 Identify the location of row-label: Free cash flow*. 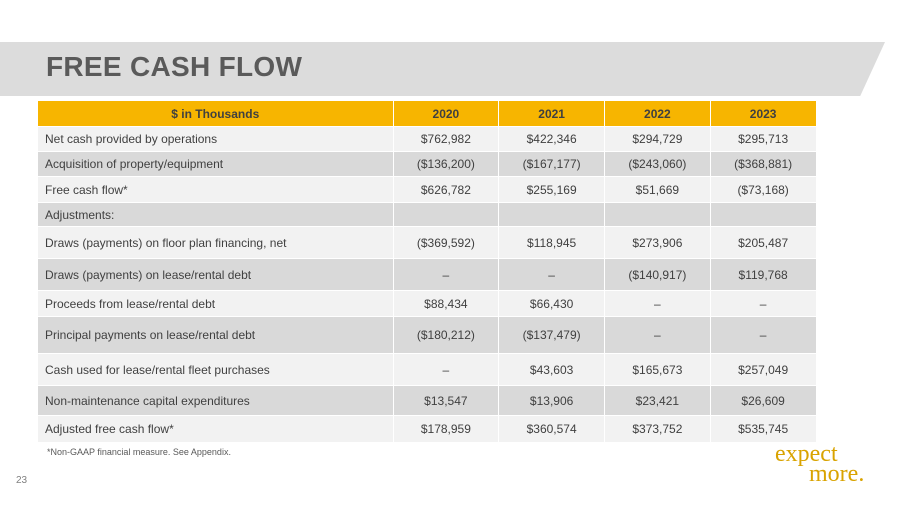
(216, 189).